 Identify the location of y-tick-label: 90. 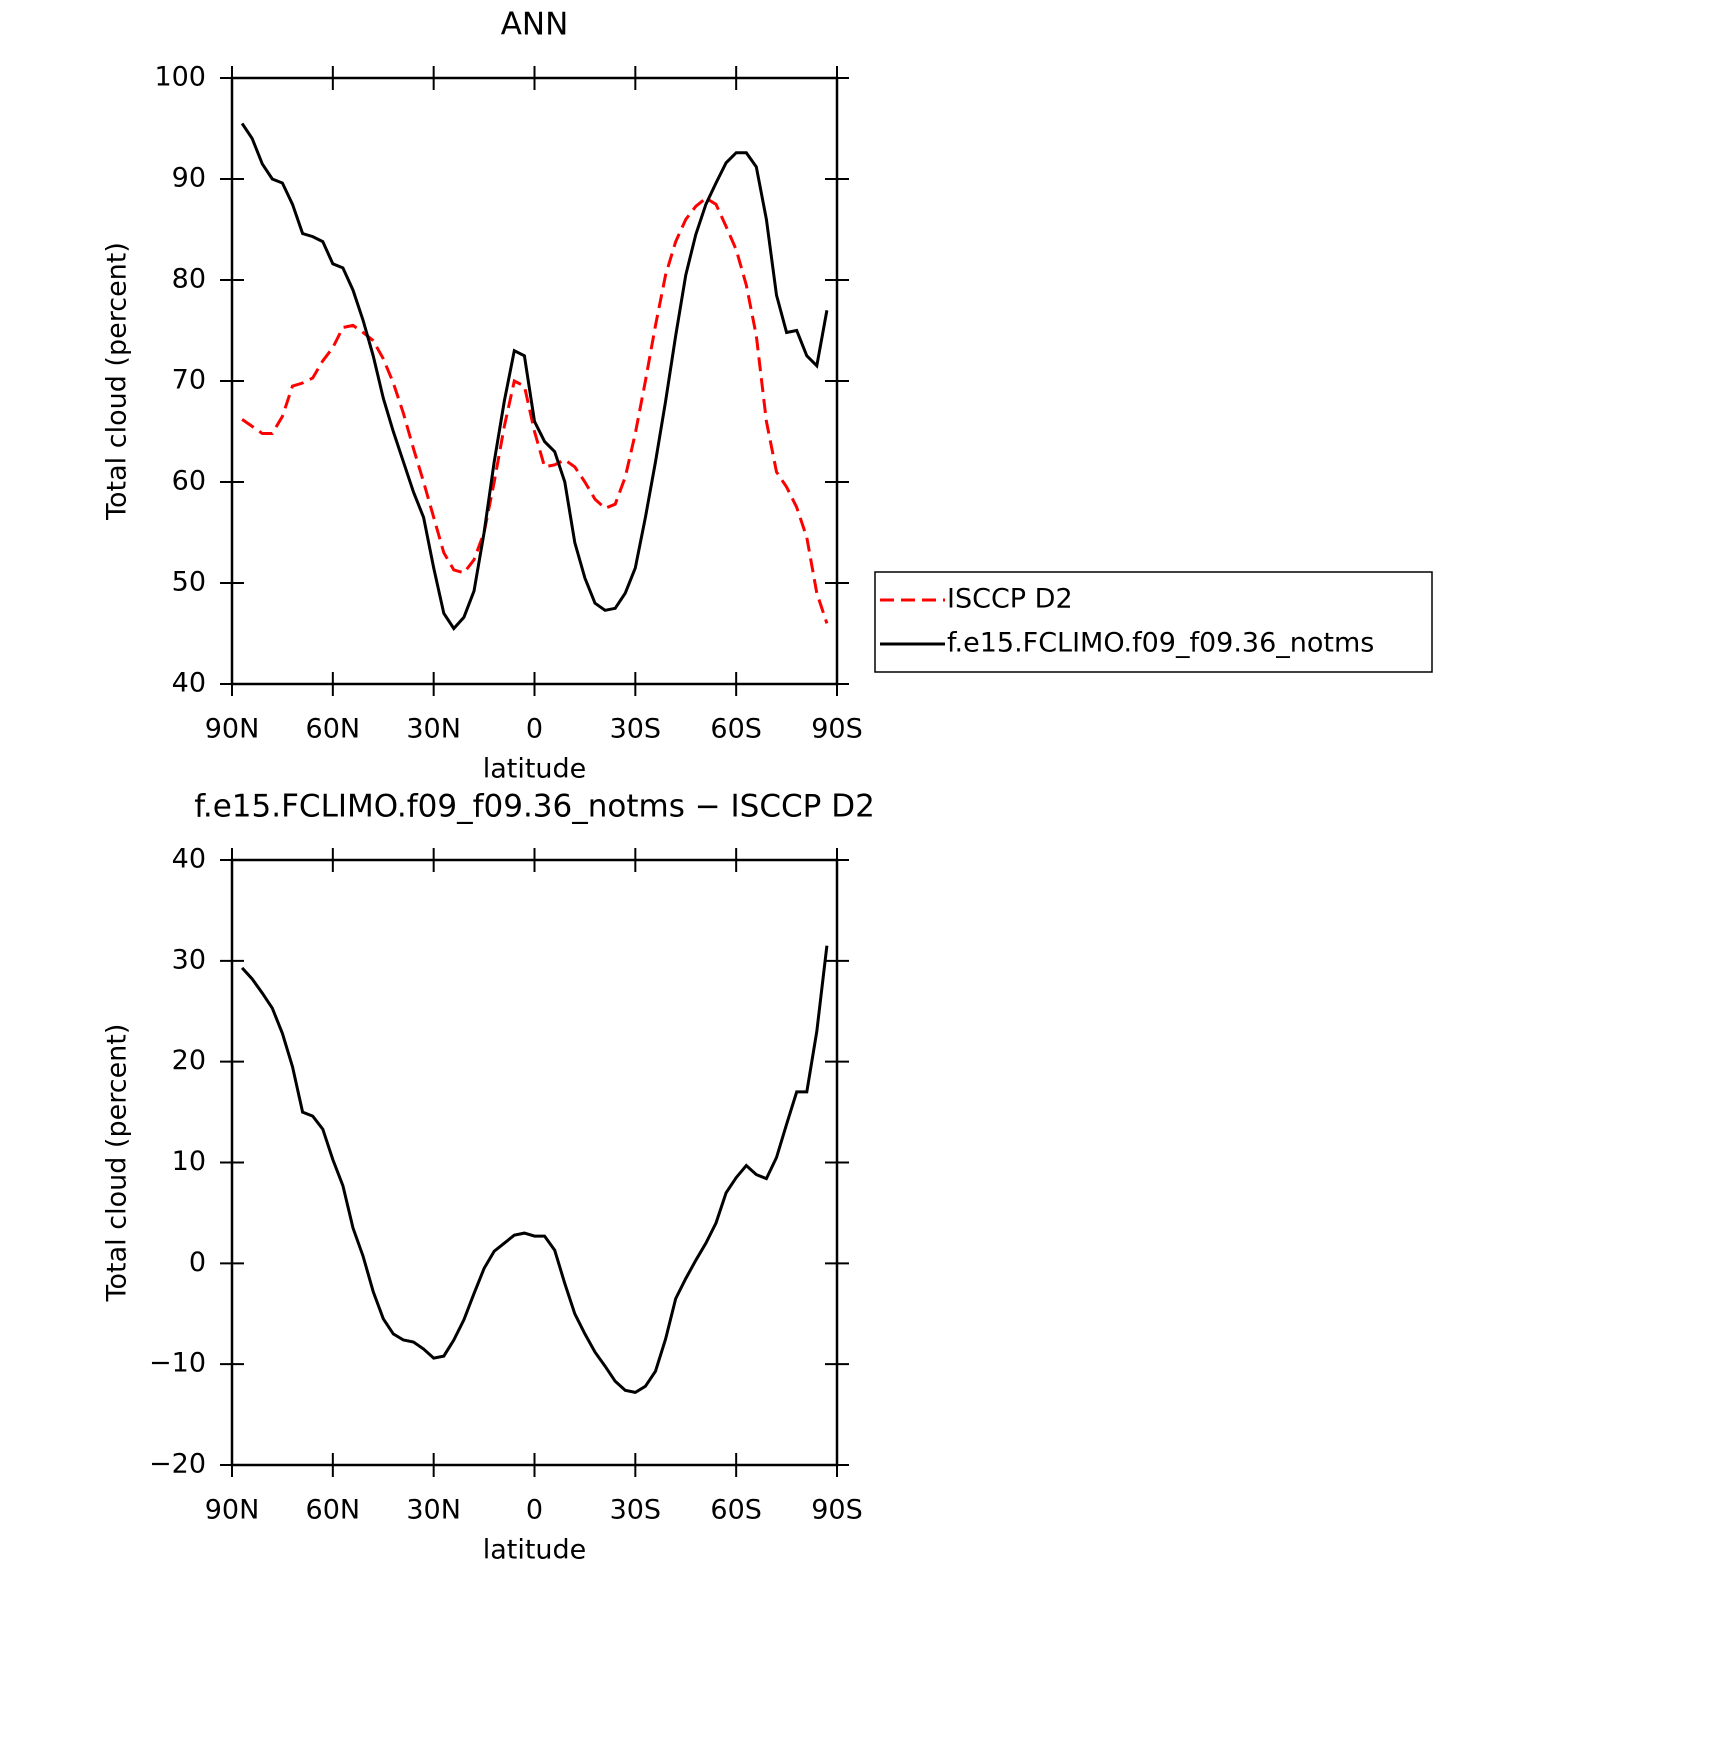
(189, 178).